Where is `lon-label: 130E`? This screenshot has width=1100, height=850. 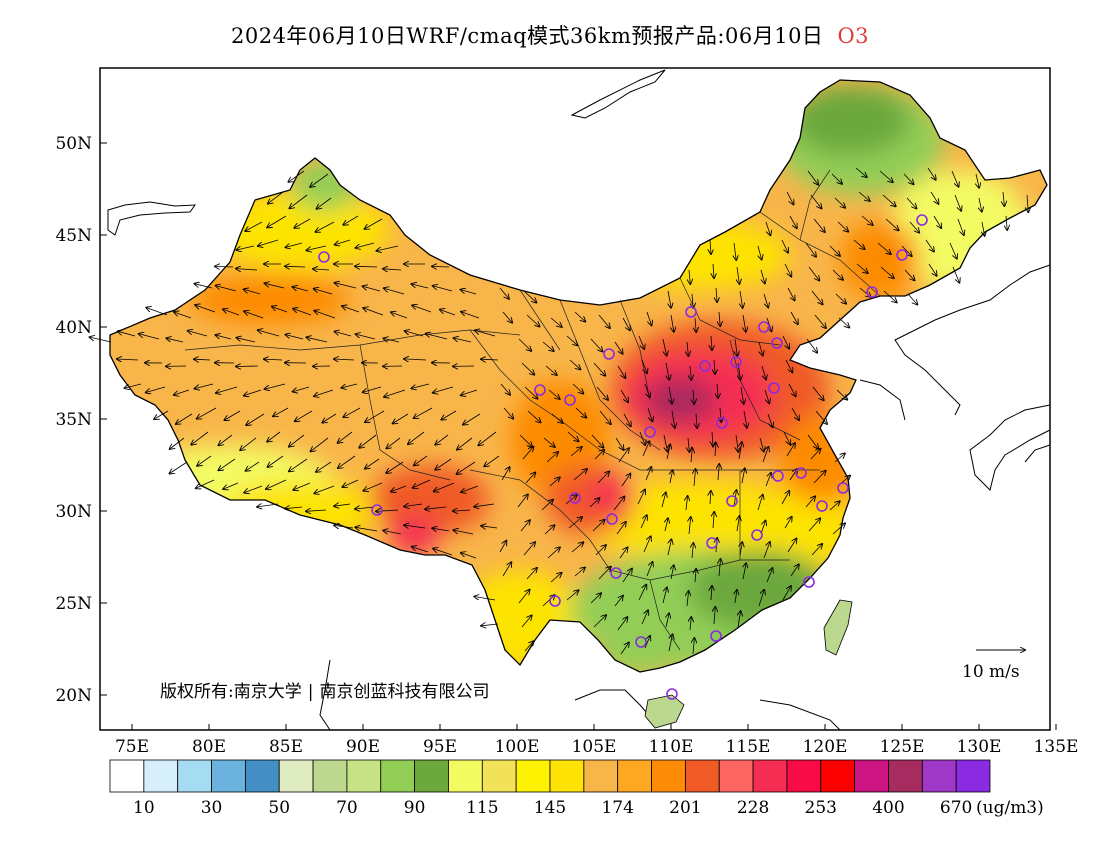 lon-label: 130E is located at coordinates (979, 747).